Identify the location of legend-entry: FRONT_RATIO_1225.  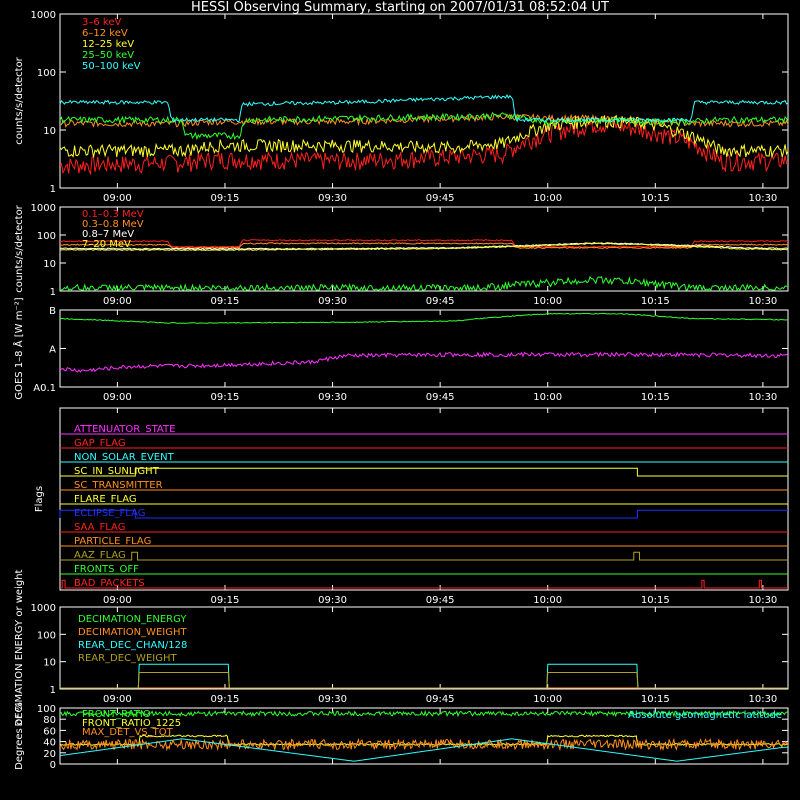
(131, 723).